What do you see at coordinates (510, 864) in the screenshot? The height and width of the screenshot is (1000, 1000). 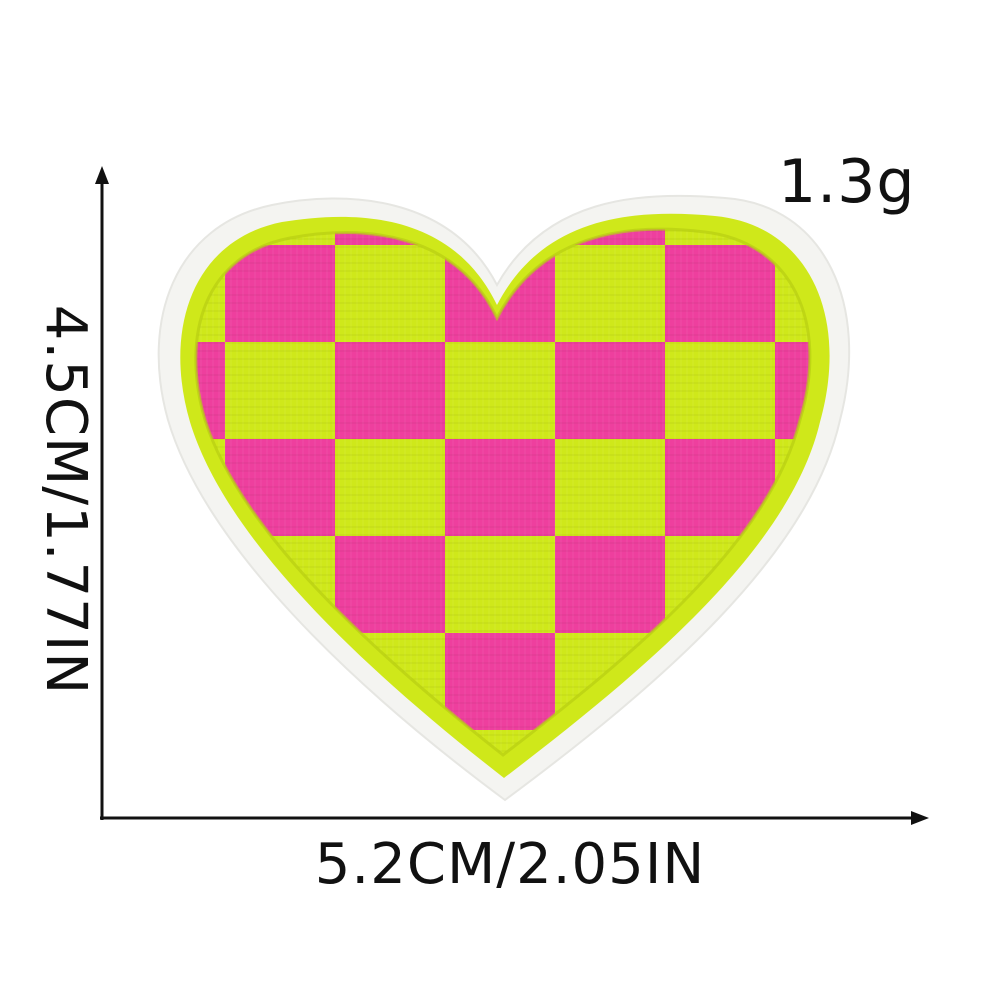 I see `width-label: 5.2CM/2.05IN` at bounding box center [510, 864].